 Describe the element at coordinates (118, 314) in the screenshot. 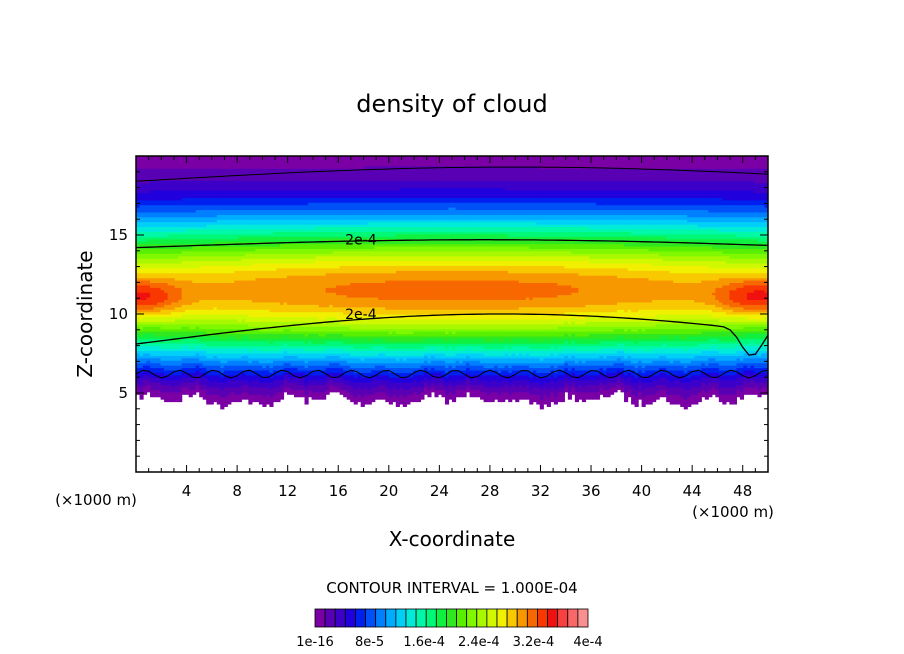

I see `y-tick-label: 10` at that location.